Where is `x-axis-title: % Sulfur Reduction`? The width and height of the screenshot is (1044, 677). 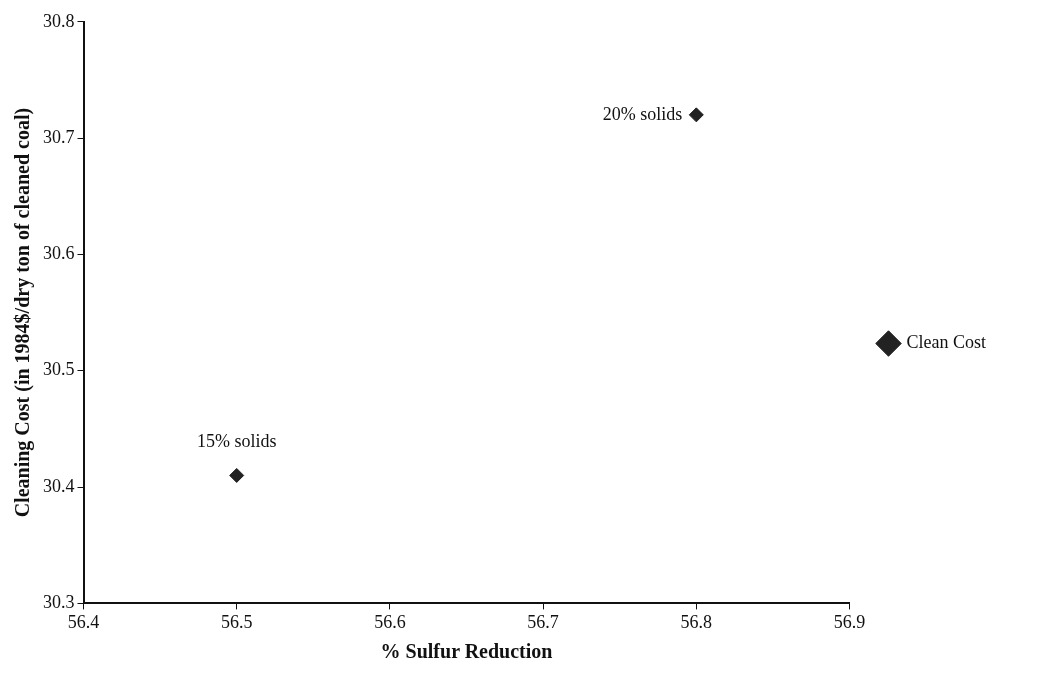 x-axis-title: % Sulfur Reduction is located at coordinates (466, 651).